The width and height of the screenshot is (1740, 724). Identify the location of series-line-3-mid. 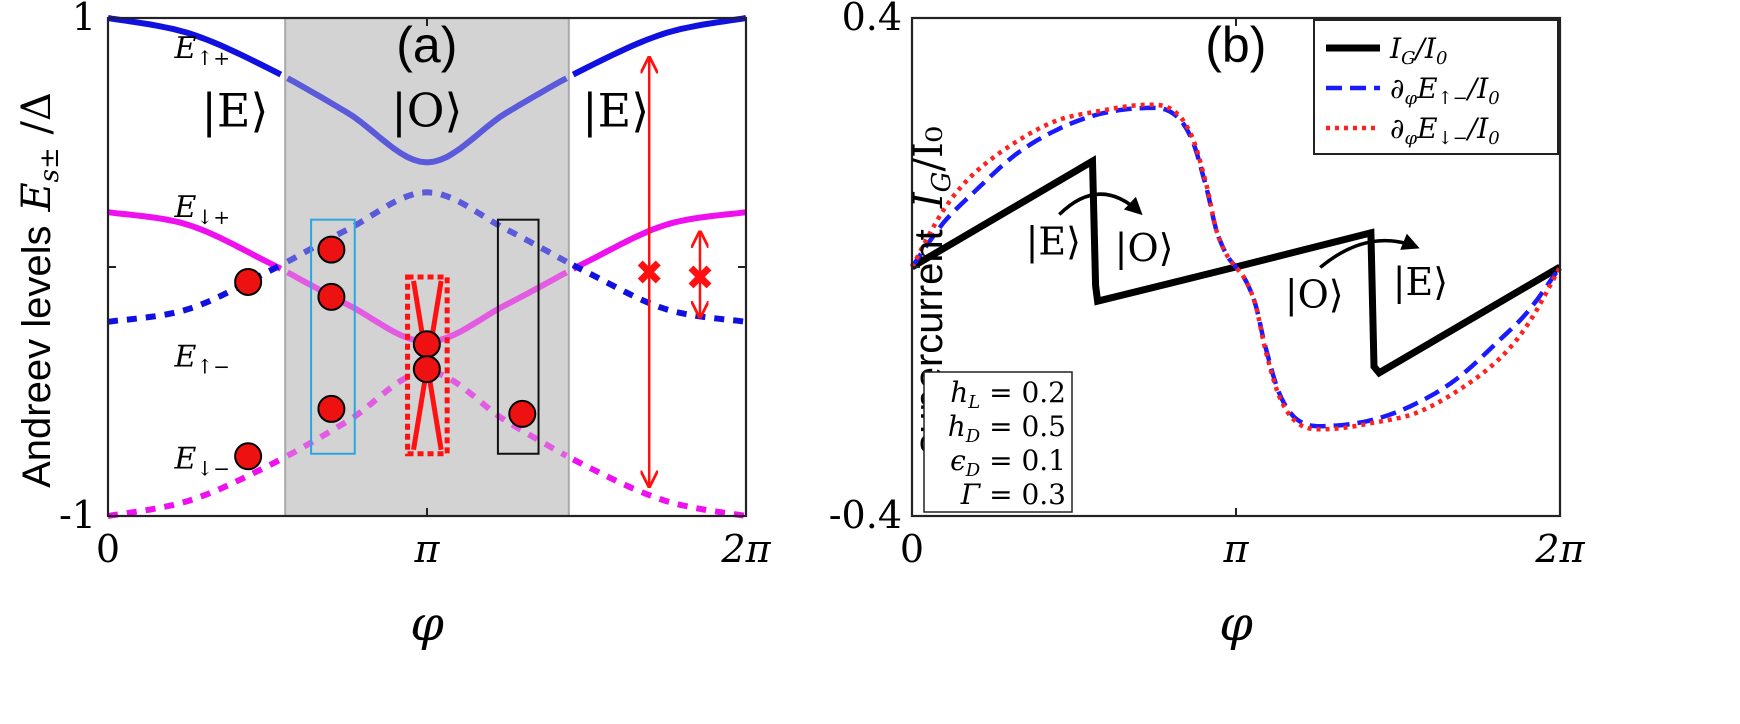
(427, 413).